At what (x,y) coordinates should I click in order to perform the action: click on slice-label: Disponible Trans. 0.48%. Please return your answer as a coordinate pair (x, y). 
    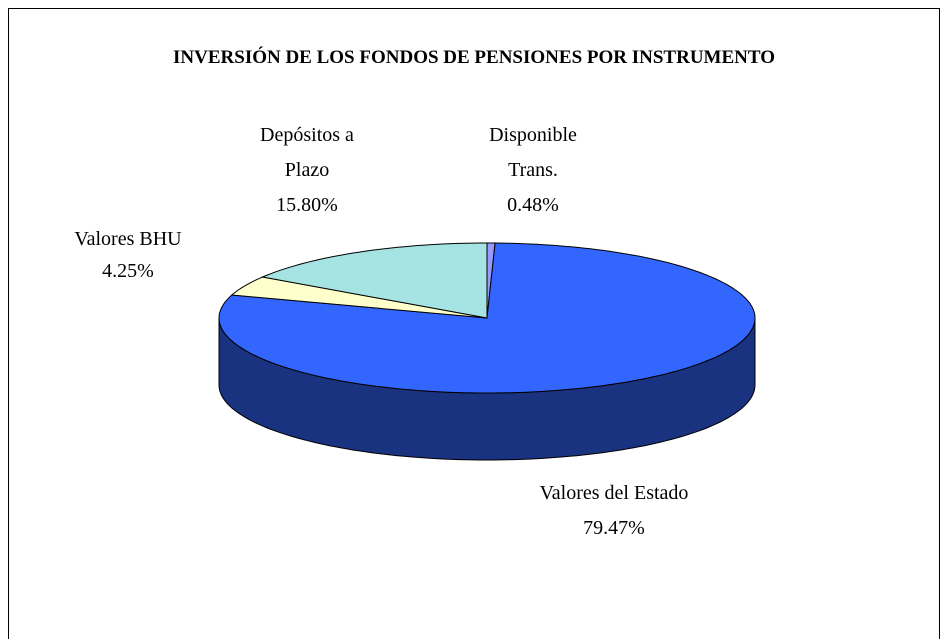
    Looking at the image, I should click on (533, 170).